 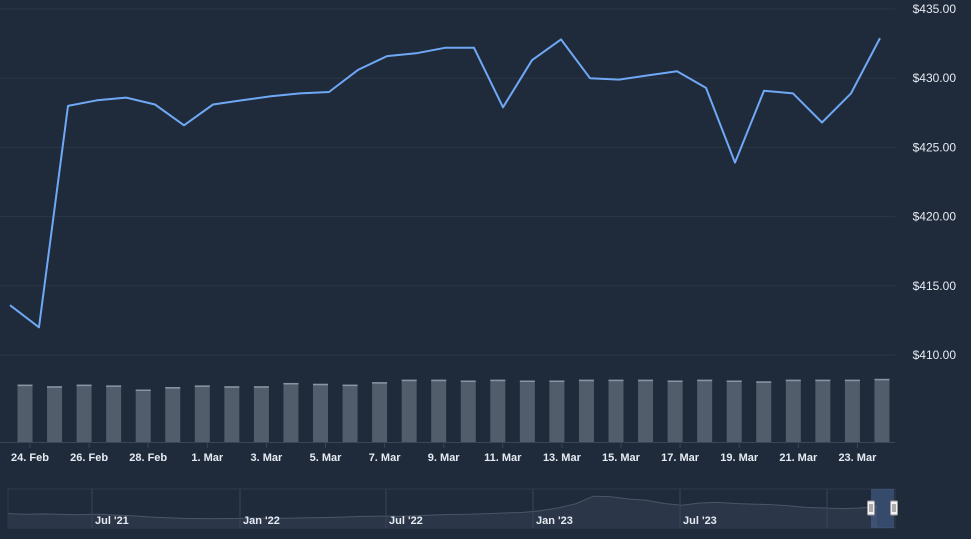 What do you see at coordinates (935, 9) in the screenshot?
I see `y-tick-label: $435.00` at bounding box center [935, 9].